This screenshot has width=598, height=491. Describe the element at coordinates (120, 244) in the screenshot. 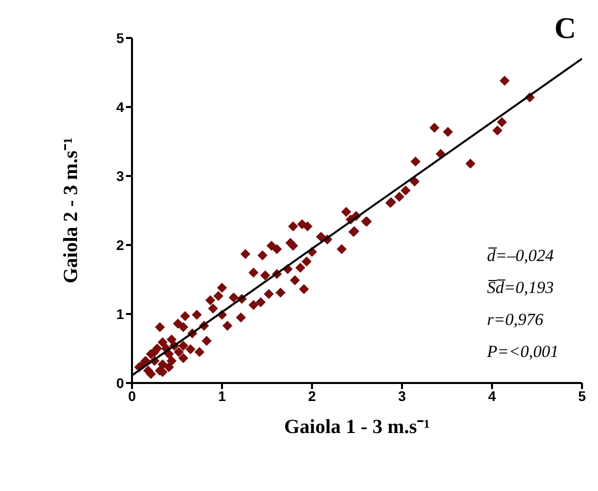

I see `y-tick-label: 2` at that location.